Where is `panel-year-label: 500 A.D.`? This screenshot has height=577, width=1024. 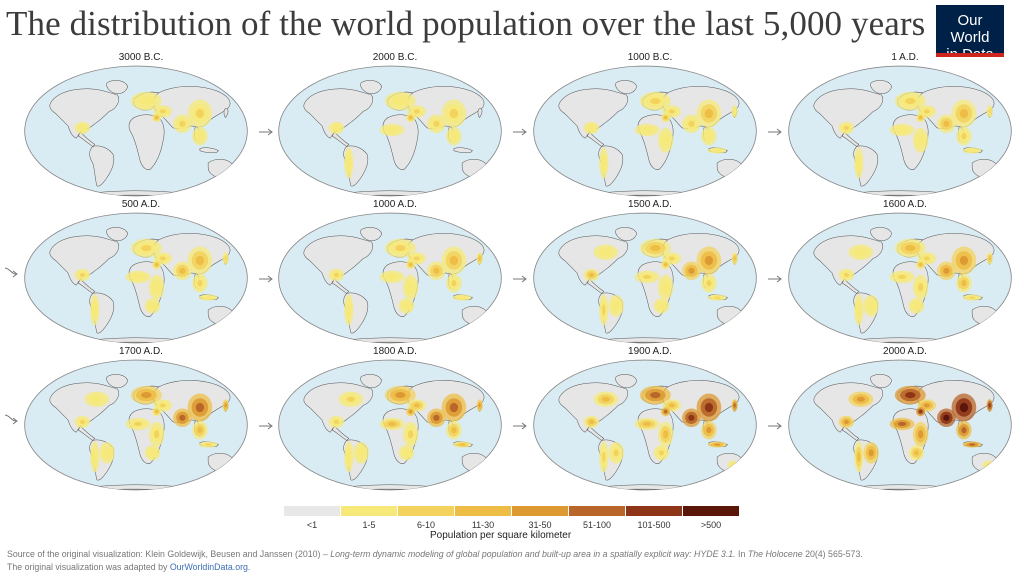 panel-year-label: 500 A.D. is located at coordinates (141, 204).